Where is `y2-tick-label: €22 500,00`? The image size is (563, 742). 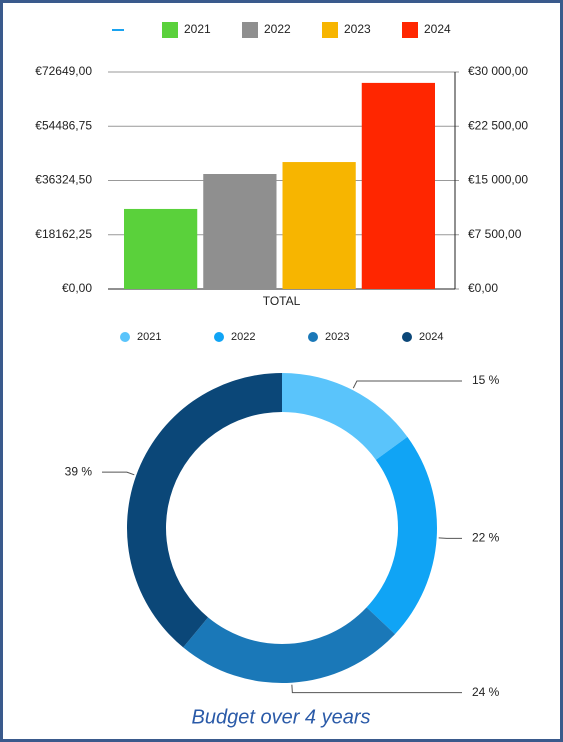
y2-tick-label: €22 500,00 is located at coordinates (498, 125).